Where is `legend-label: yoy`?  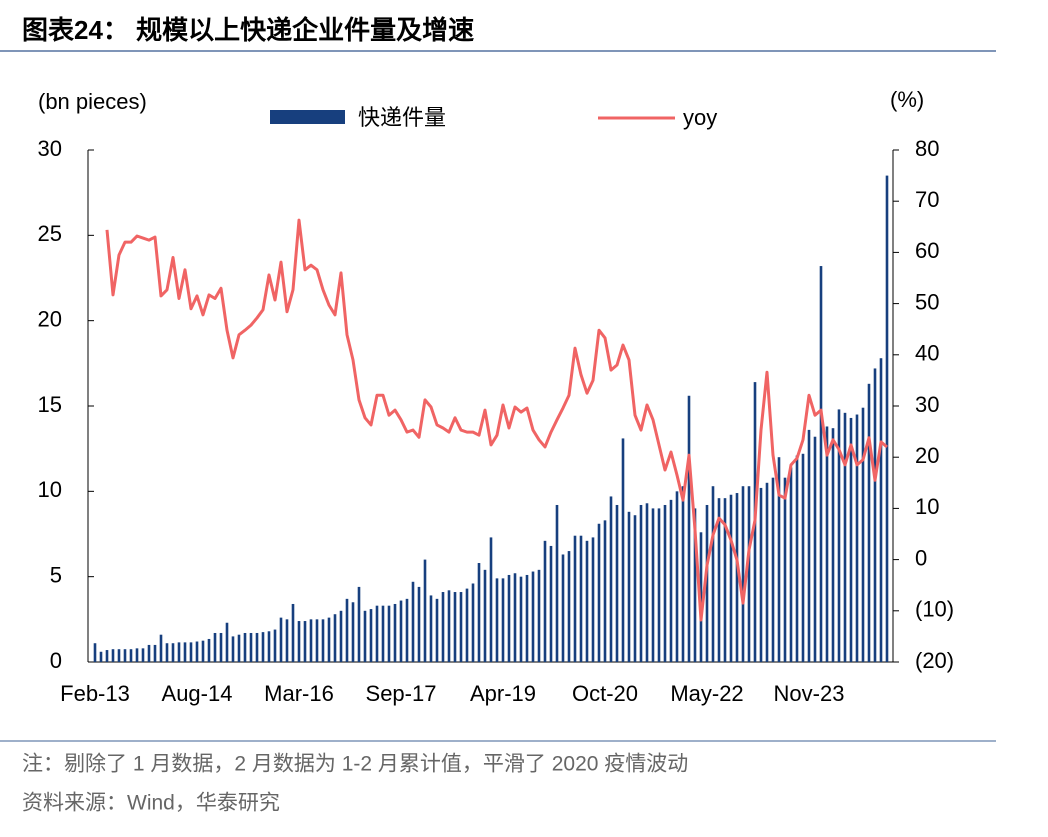 legend-label: yoy is located at coordinates (700, 117).